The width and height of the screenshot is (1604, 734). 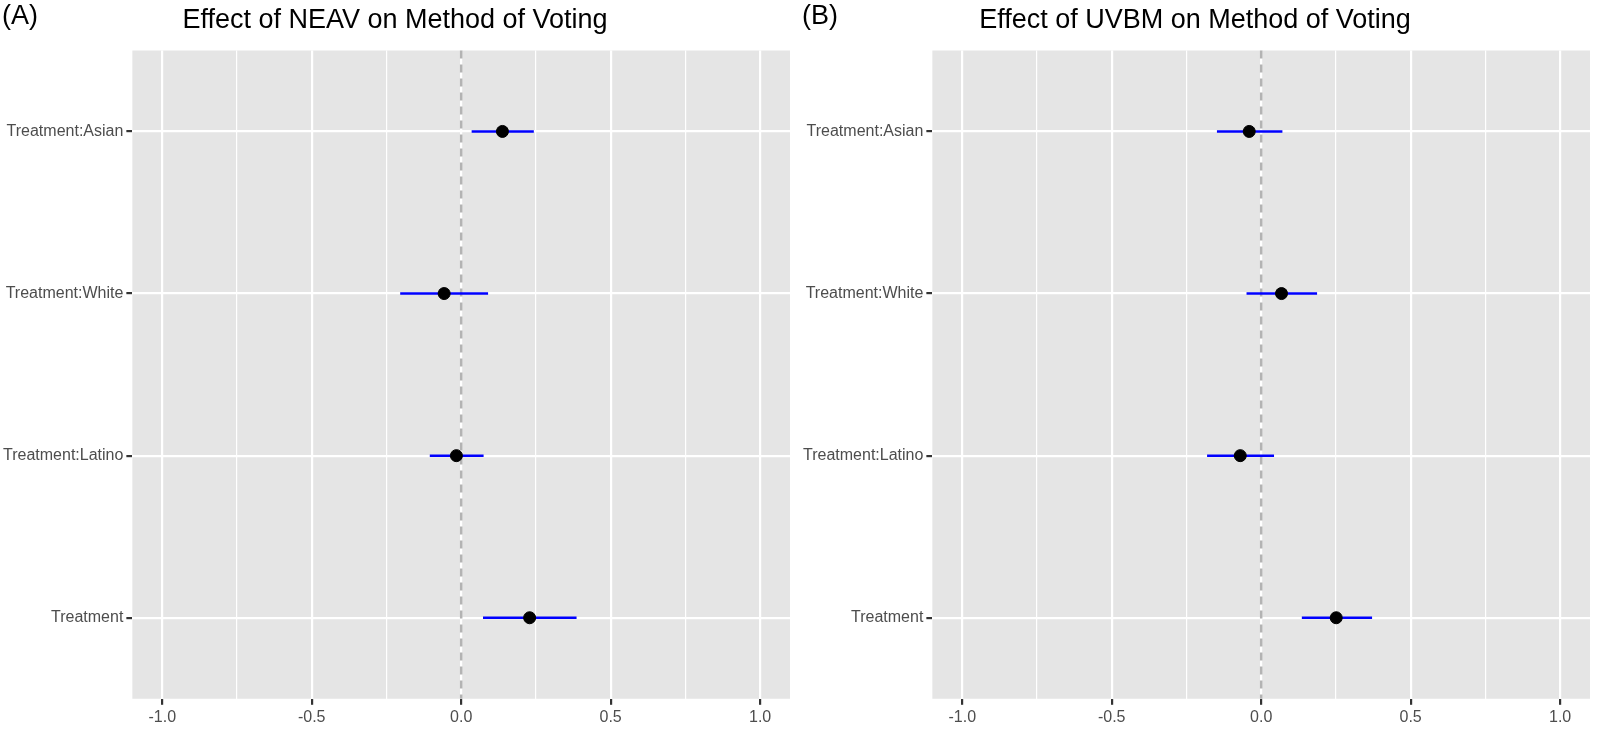 I want to click on text: (A), so click(x=20, y=15).